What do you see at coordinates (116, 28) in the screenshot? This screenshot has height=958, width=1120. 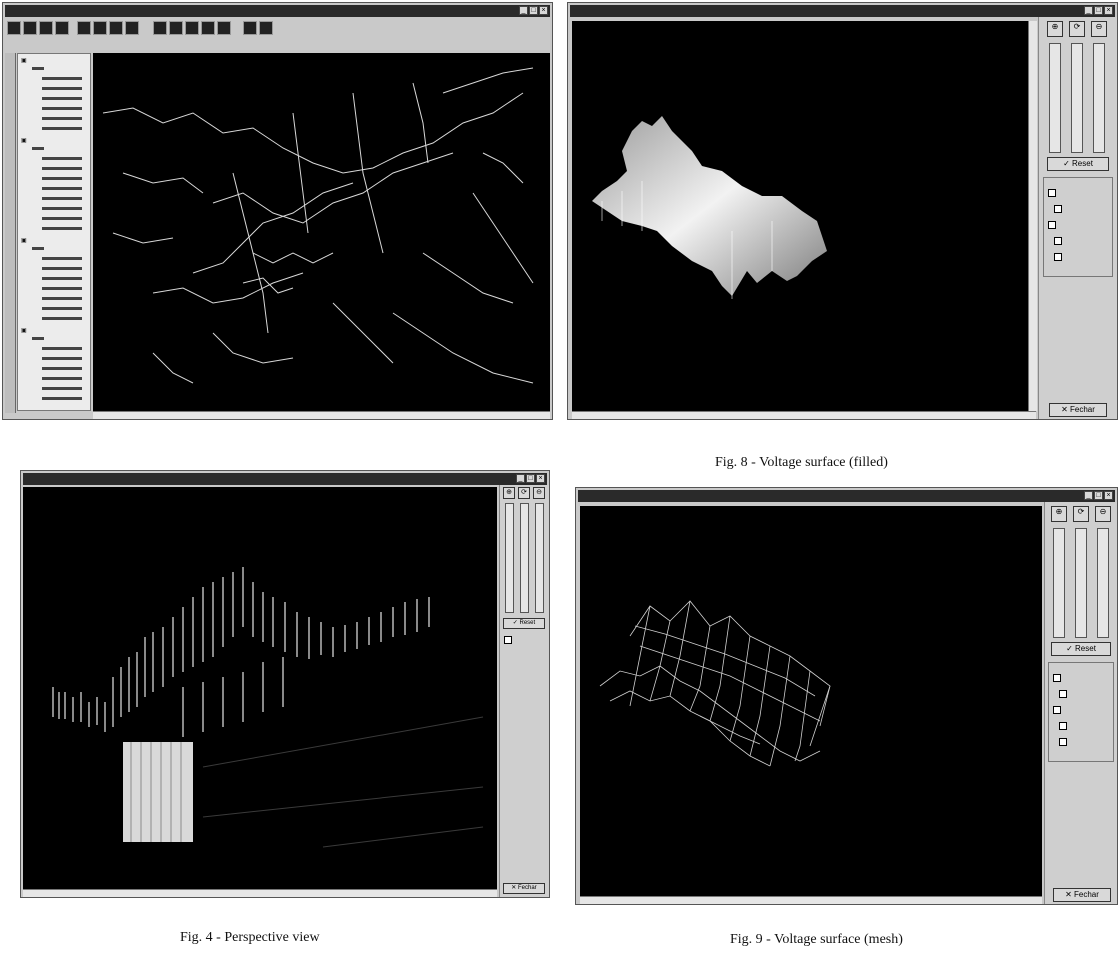 I see `paste-icon` at bounding box center [116, 28].